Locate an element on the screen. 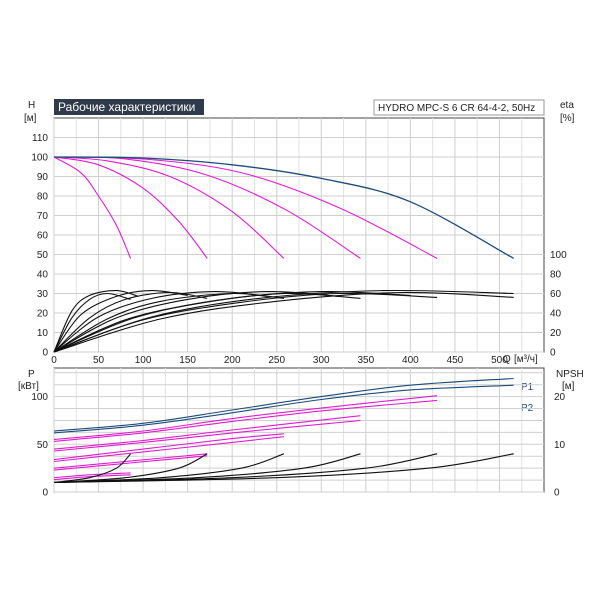  y2-axis-label-npsh: NPSH is located at coordinates (570, 374).